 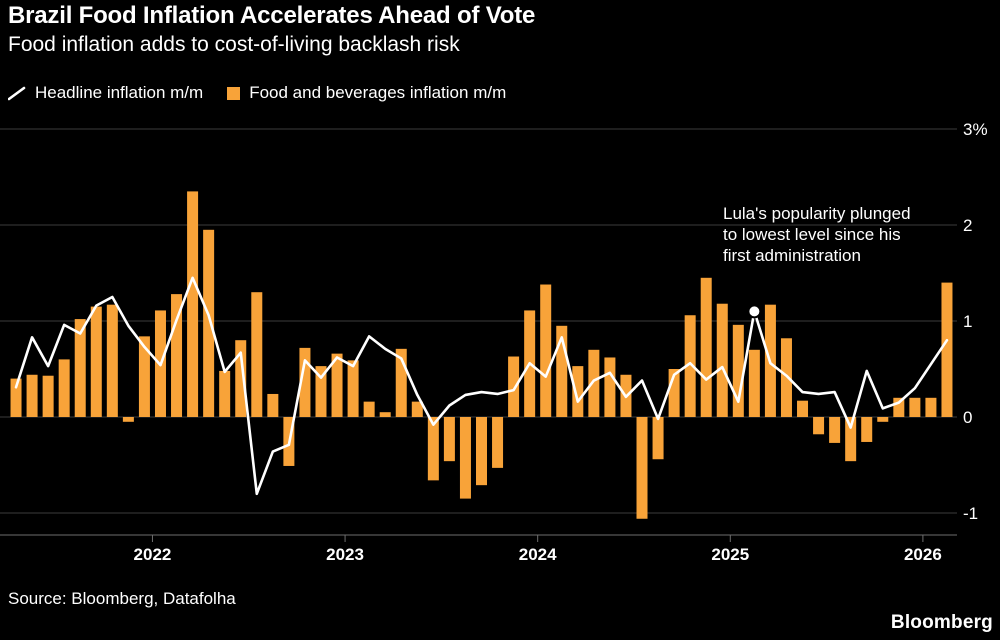 What do you see at coordinates (234, 93) in the screenshot?
I see `bar-series-icon legend-bar-swatch` at bounding box center [234, 93].